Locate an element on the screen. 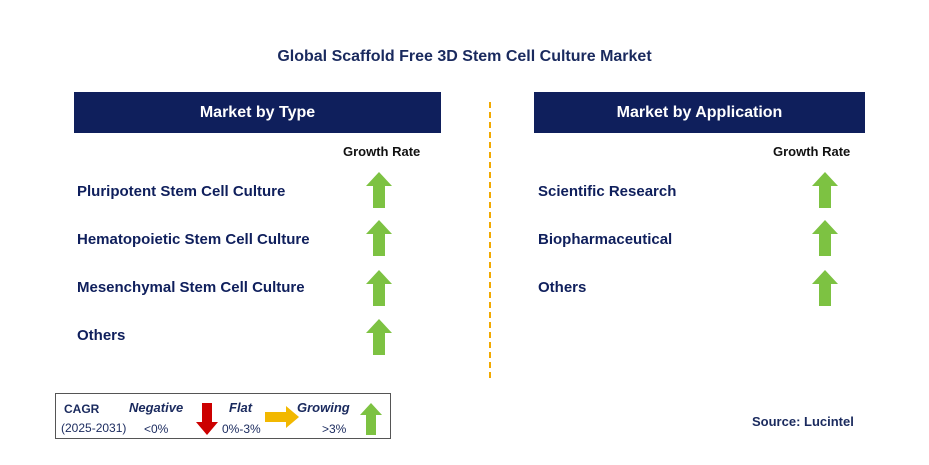 The image size is (929, 465). legend-negative-range: <0% is located at coordinates (156, 429).